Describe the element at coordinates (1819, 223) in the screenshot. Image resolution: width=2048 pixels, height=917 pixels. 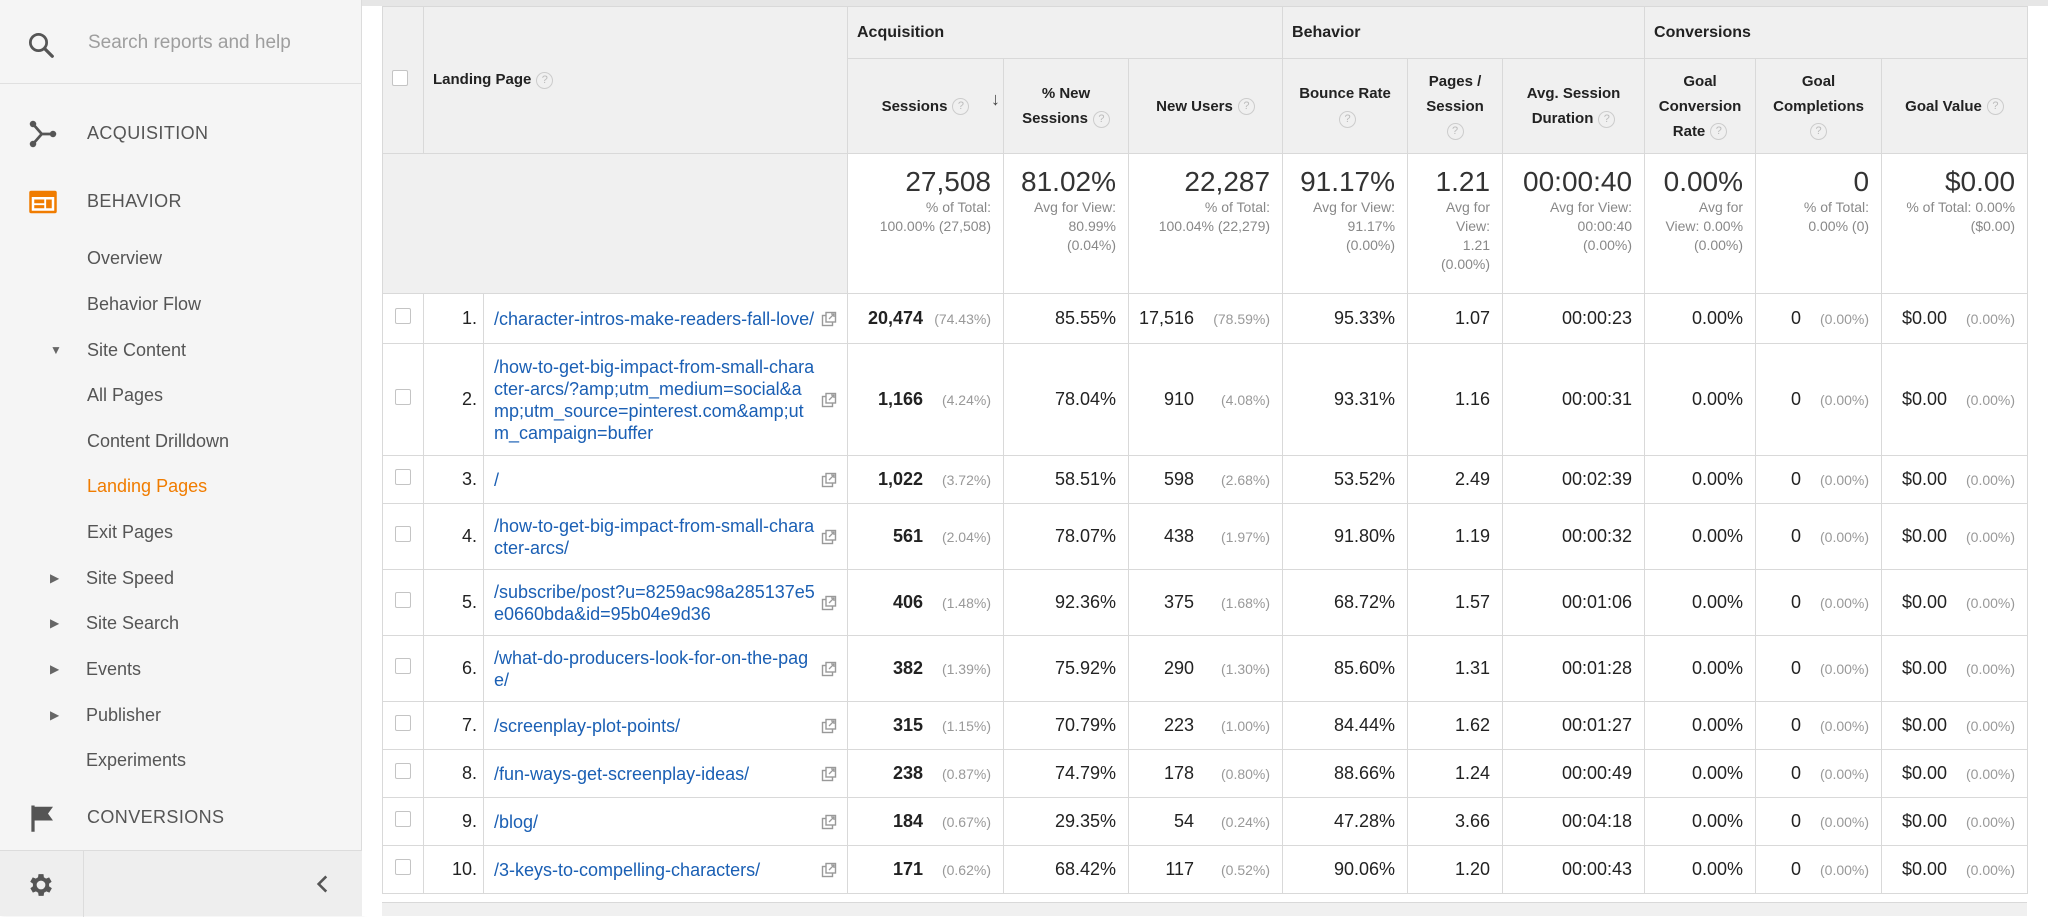
I see `total-goal-completions: 0 % of Total: 0.00% (0)` at that location.